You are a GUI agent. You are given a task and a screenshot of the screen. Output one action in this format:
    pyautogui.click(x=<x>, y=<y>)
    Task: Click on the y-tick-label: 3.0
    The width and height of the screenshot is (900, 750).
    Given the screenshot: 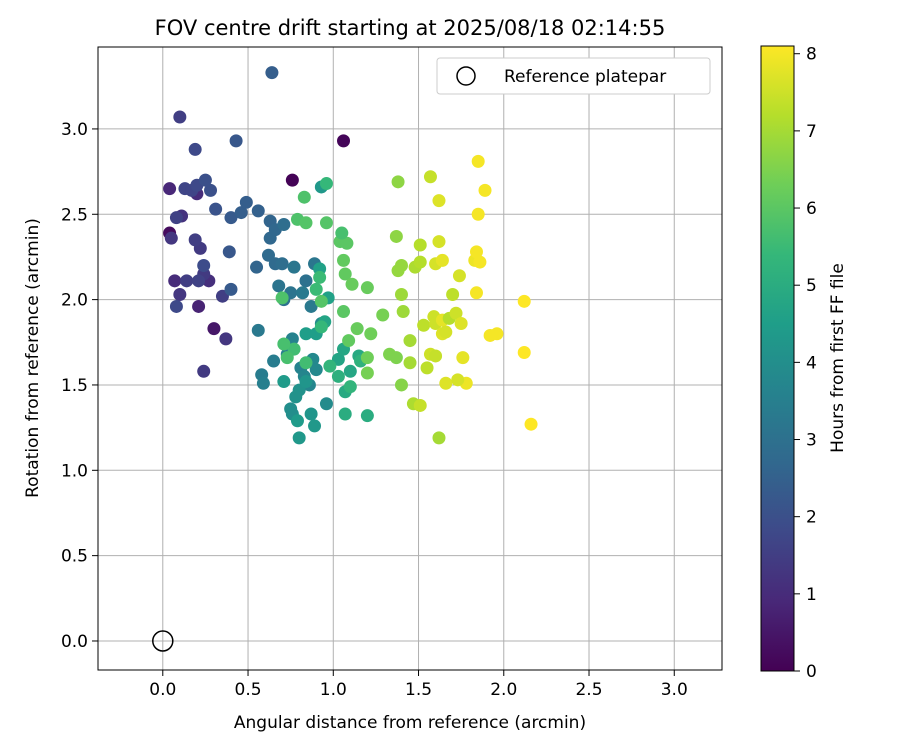 What is the action you would take?
    pyautogui.click(x=74, y=130)
    